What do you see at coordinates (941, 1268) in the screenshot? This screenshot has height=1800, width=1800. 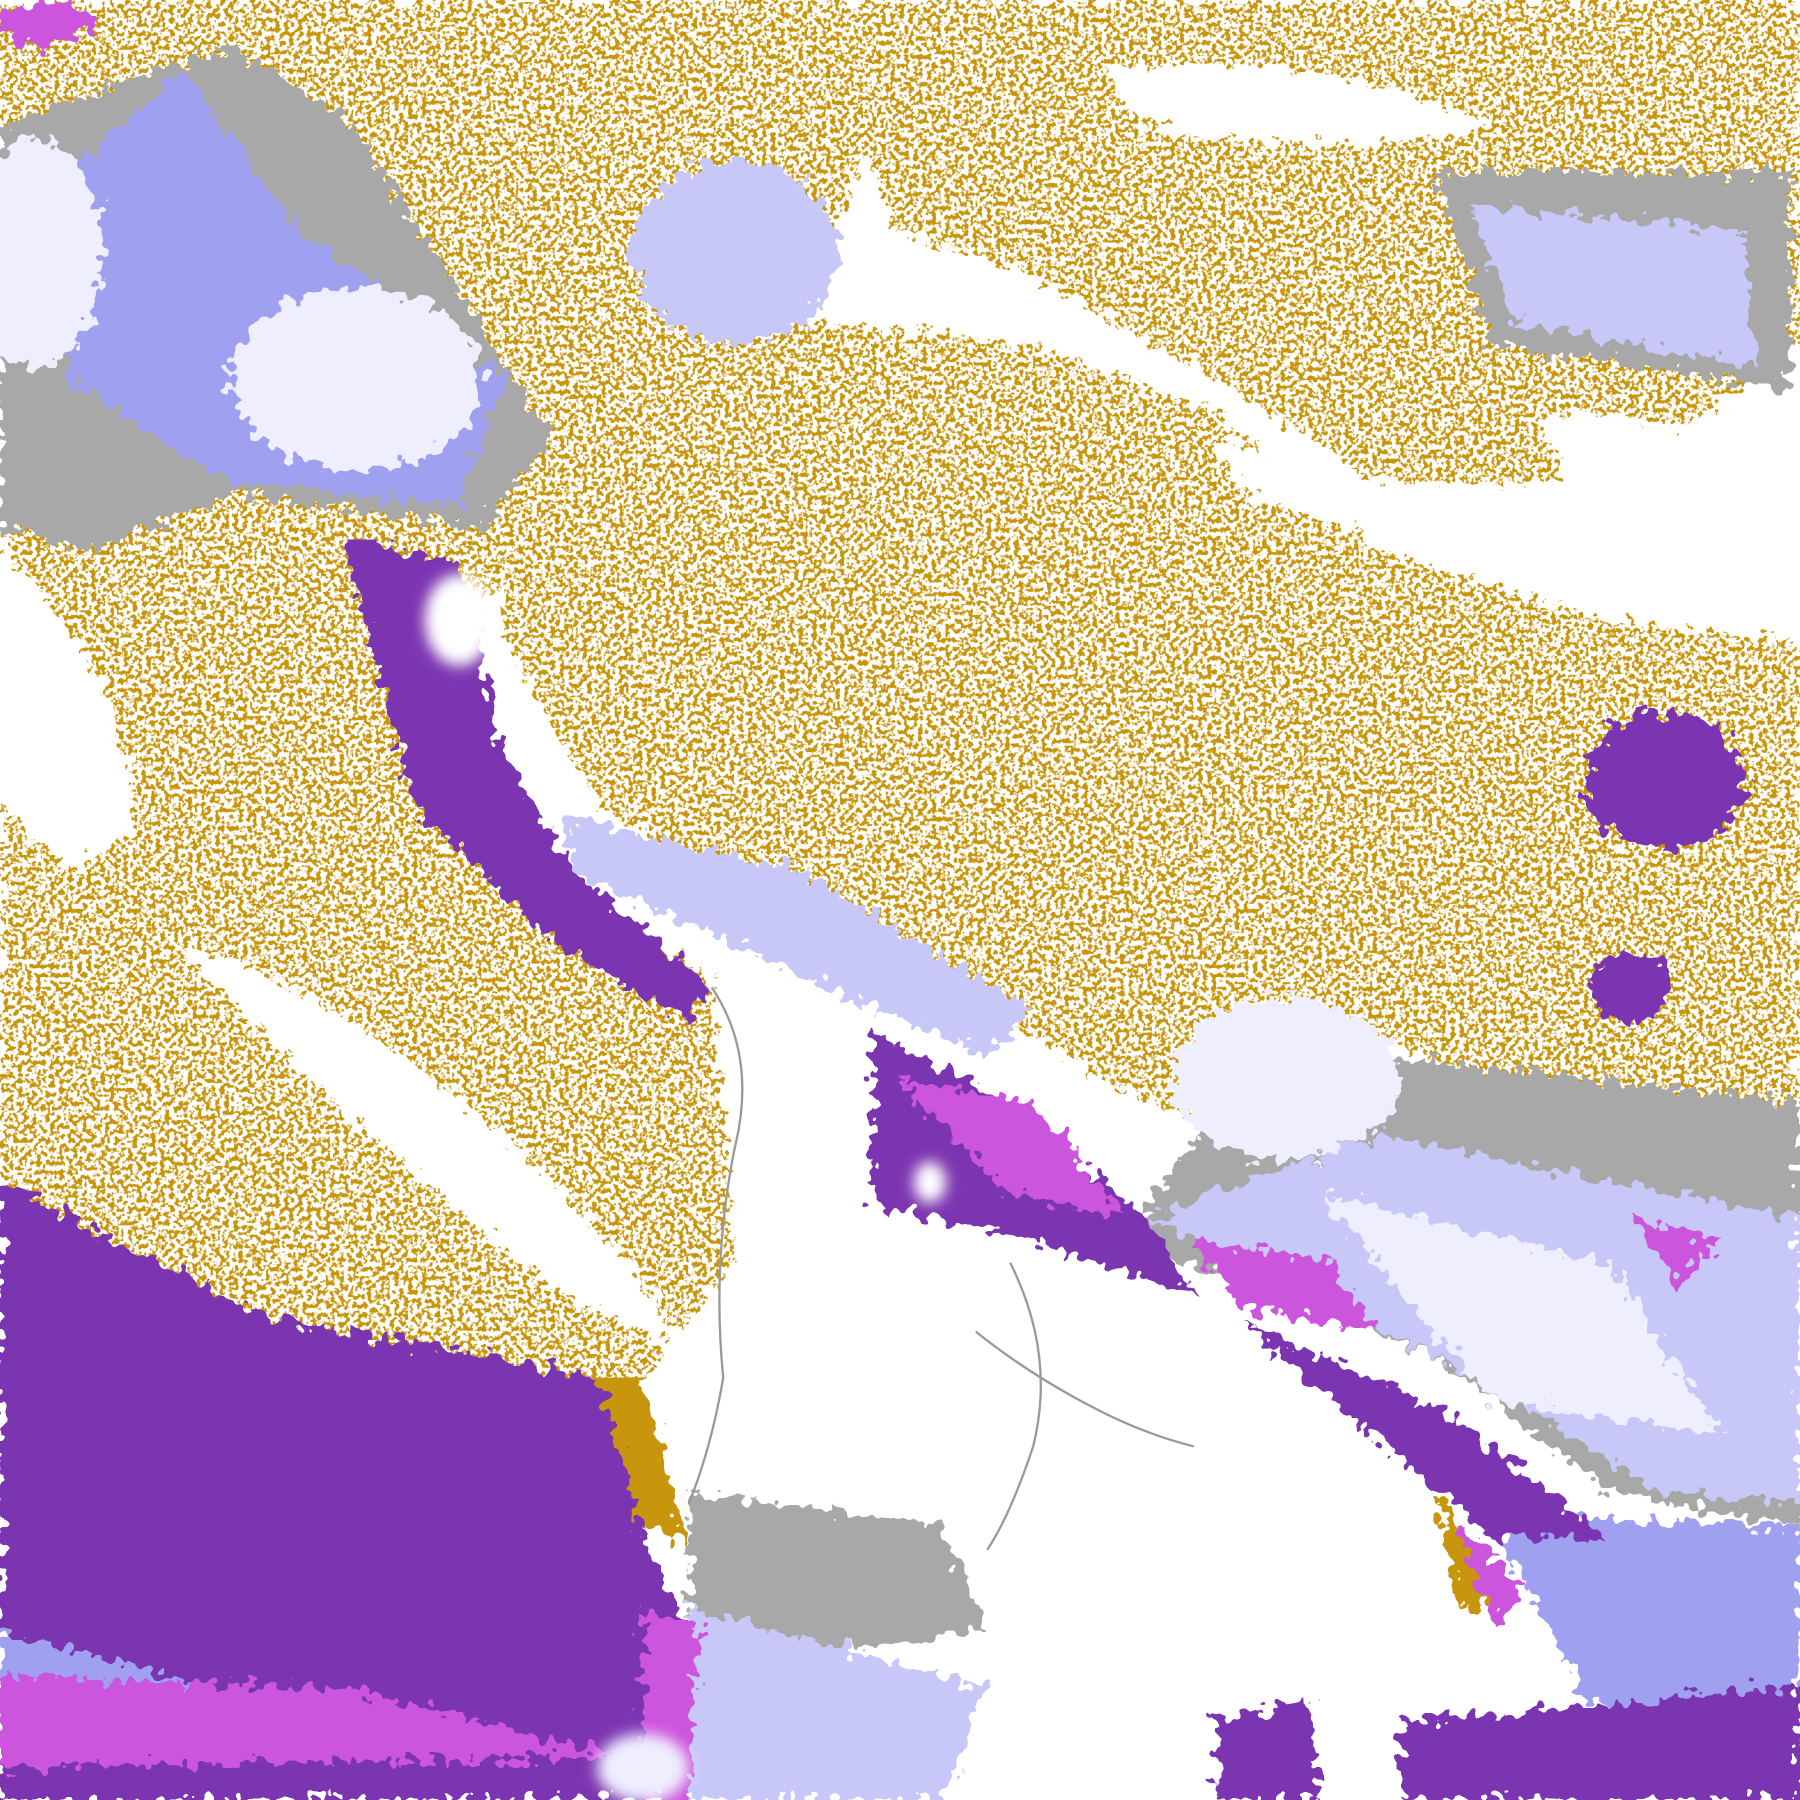 I see `river-lines` at bounding box center [941, 1268].